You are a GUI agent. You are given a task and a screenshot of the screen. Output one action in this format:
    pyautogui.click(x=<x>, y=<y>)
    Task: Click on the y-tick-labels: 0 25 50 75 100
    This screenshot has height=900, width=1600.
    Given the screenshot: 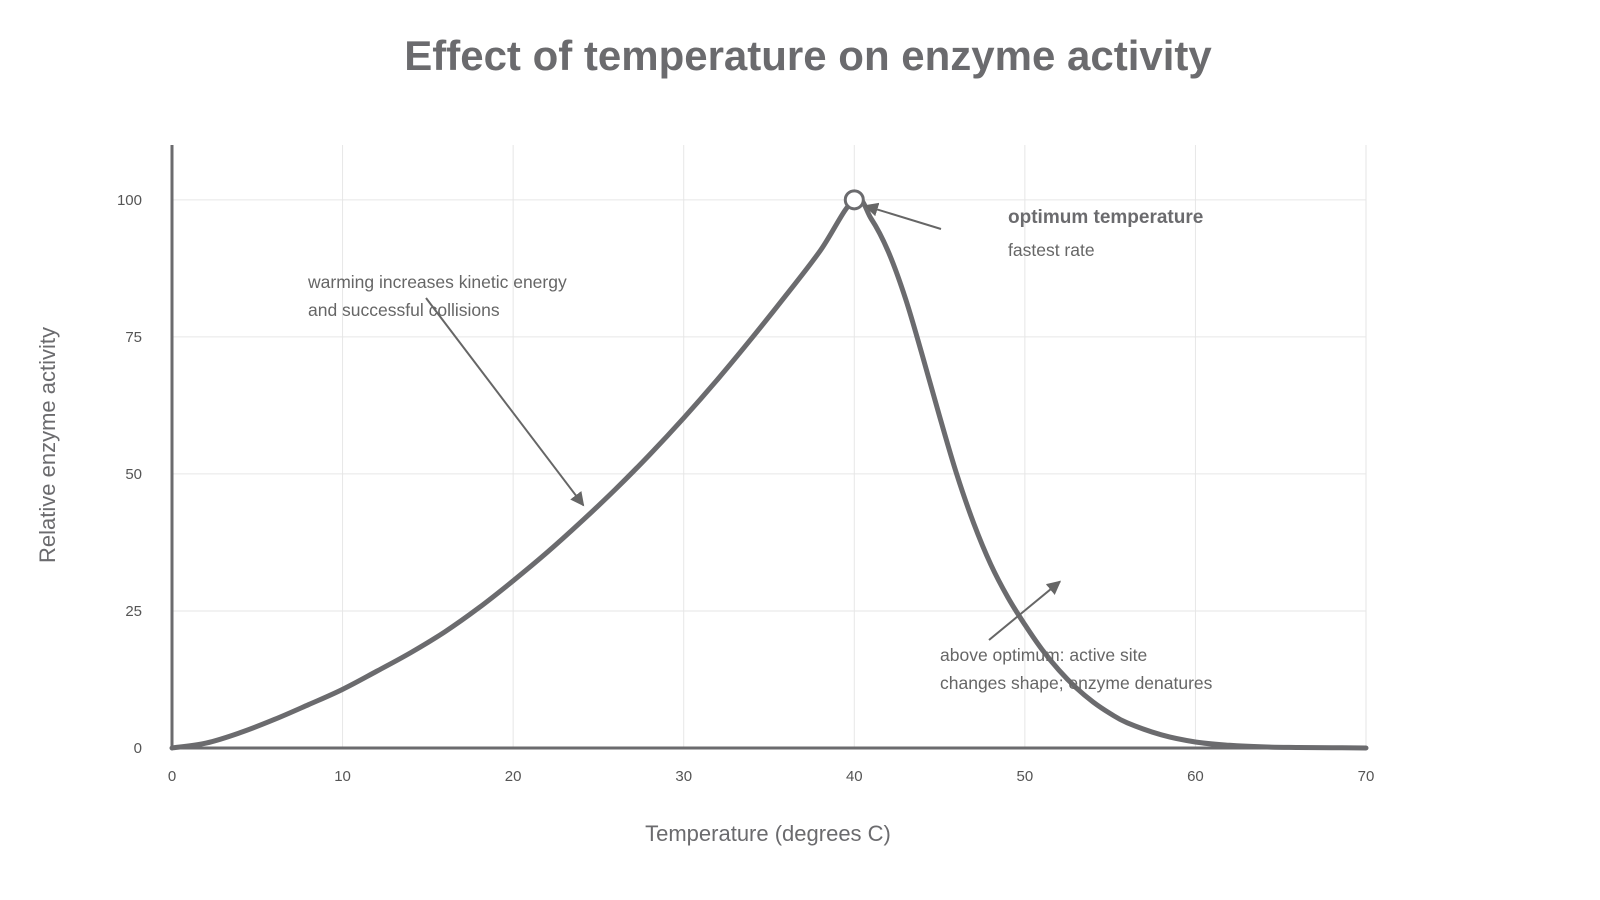 What is the action you would take?
    pyautogui.click(x=129, y=474)
    